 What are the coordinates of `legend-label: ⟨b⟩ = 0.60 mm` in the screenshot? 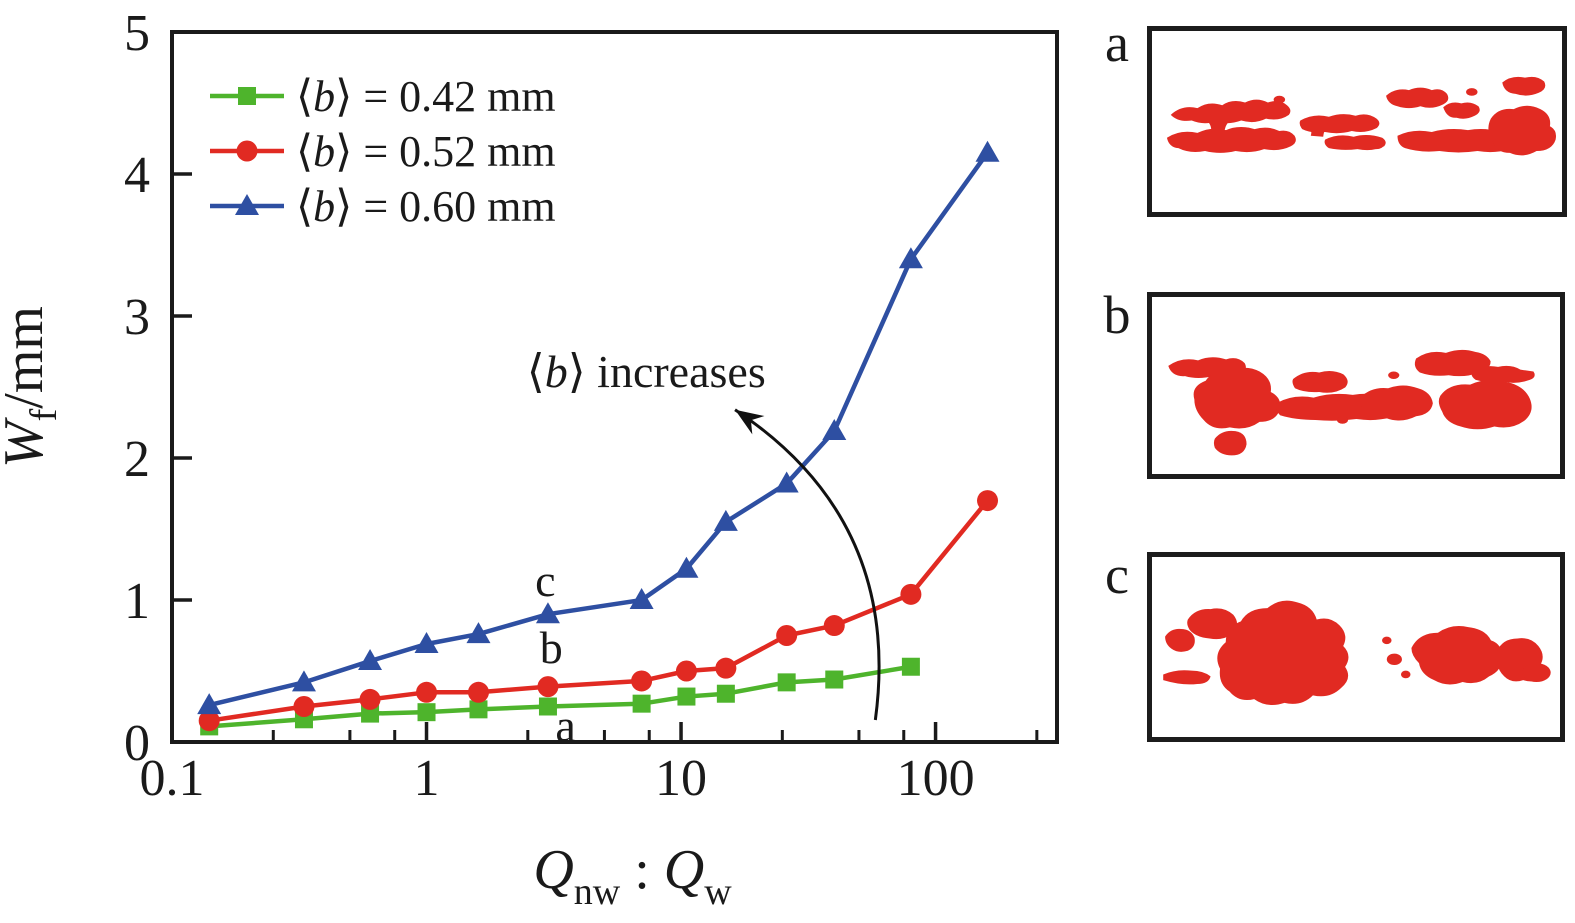 It's located at (426, 206).